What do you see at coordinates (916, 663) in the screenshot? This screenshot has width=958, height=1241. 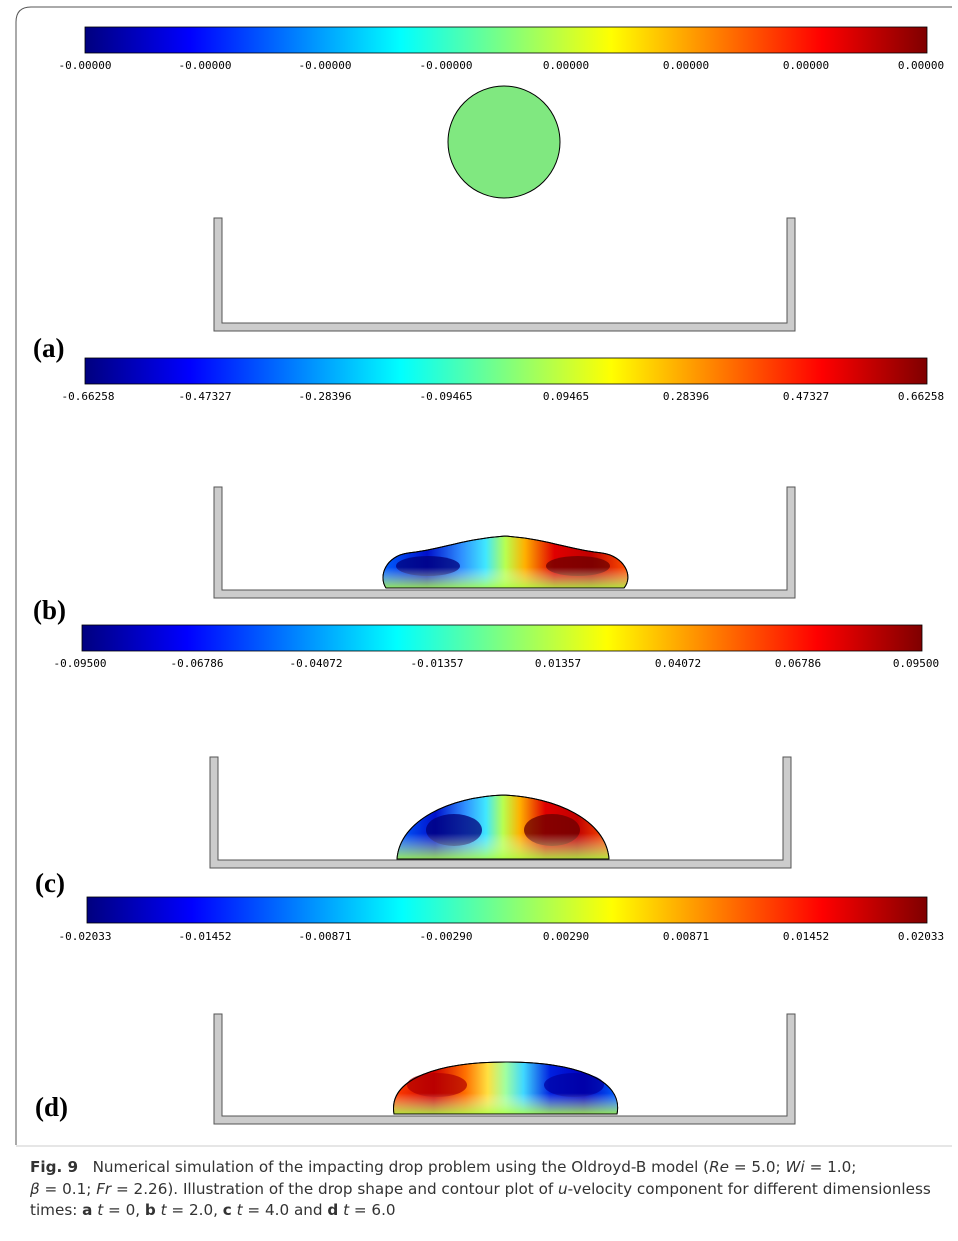 I see `tick-label: 0.09500` at bounding box center [916, 663].